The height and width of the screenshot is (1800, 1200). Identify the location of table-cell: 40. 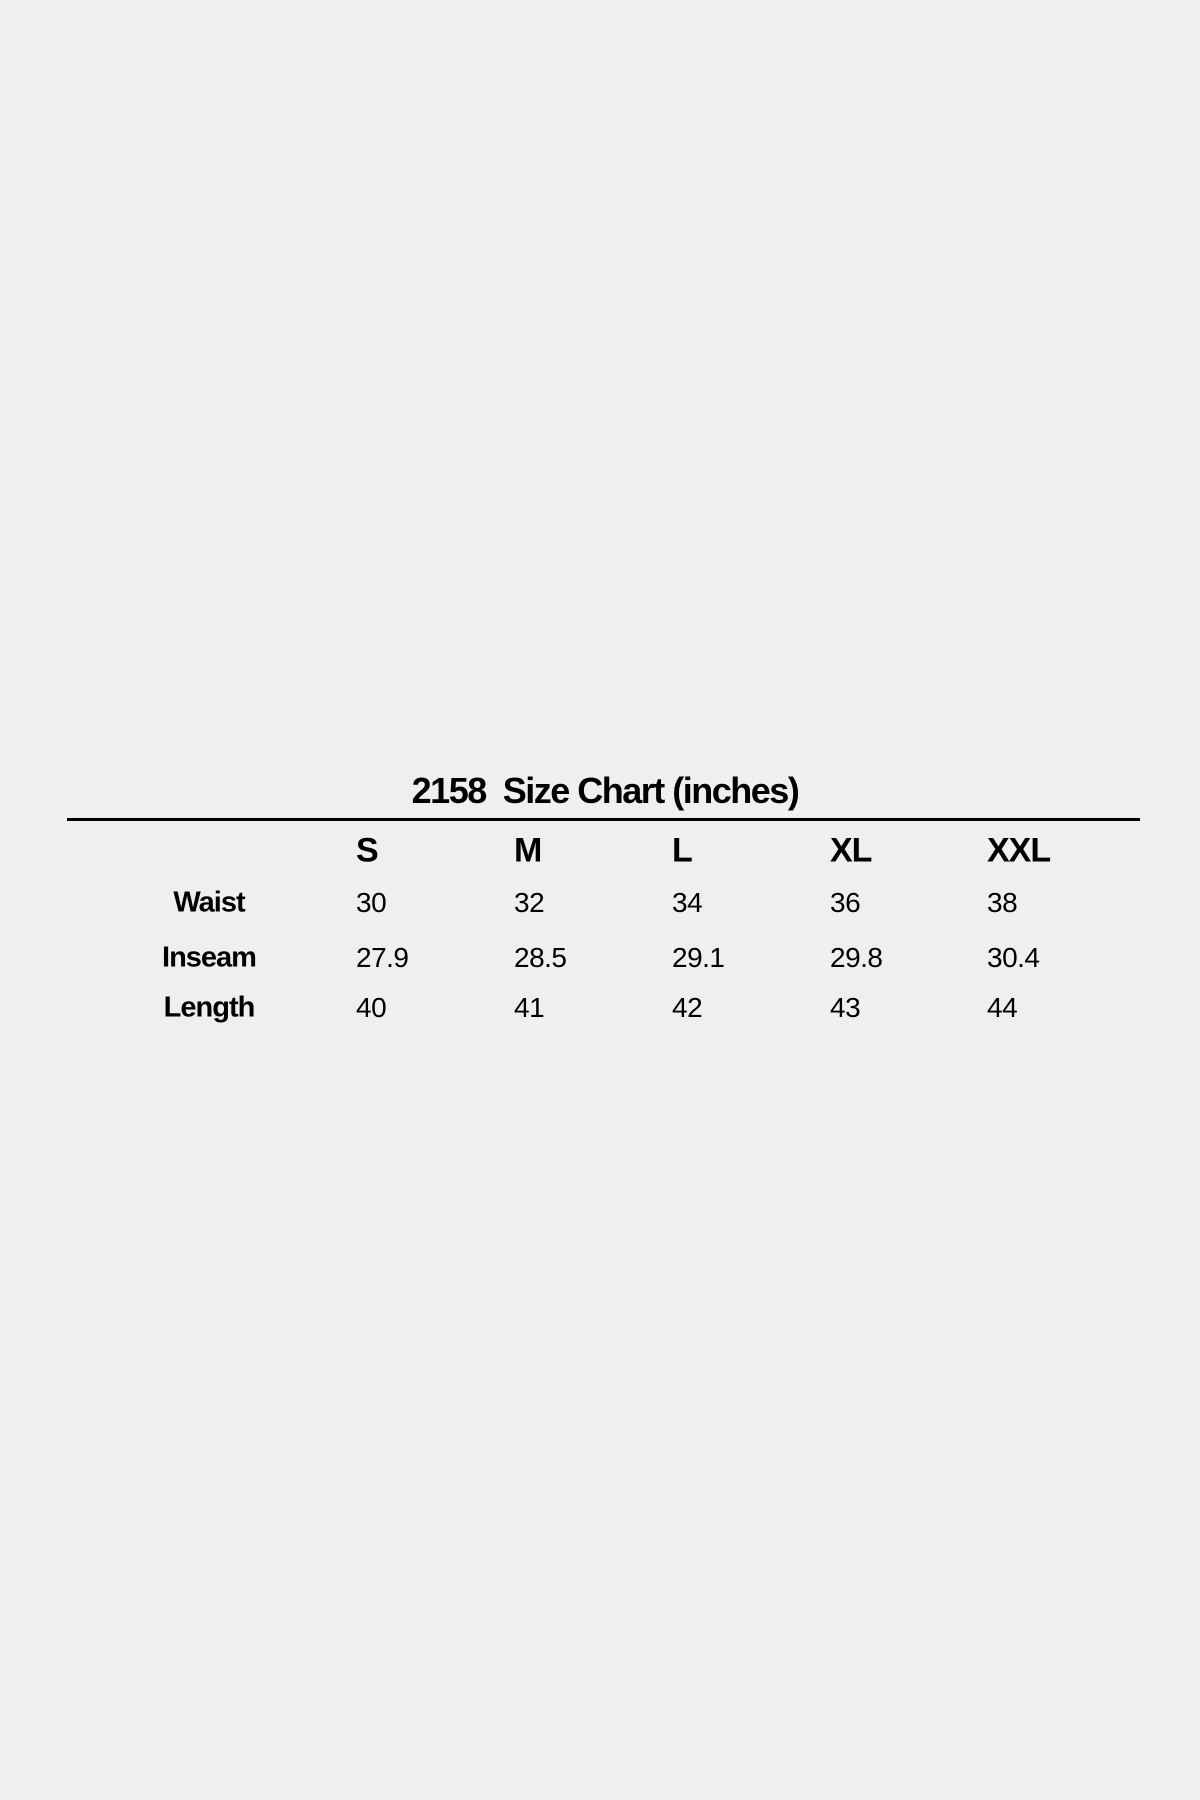
(371, 1007).